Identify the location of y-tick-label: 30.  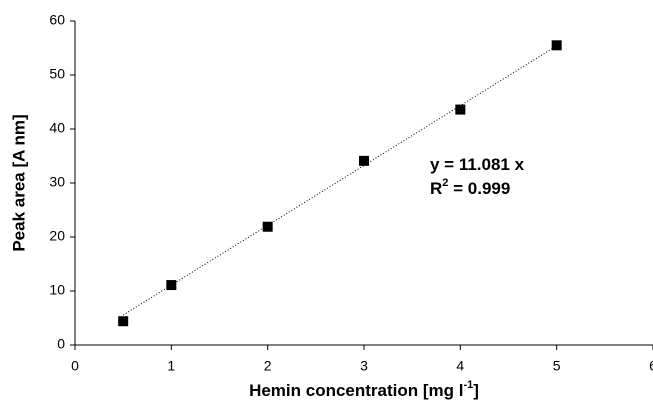
(57, 182).